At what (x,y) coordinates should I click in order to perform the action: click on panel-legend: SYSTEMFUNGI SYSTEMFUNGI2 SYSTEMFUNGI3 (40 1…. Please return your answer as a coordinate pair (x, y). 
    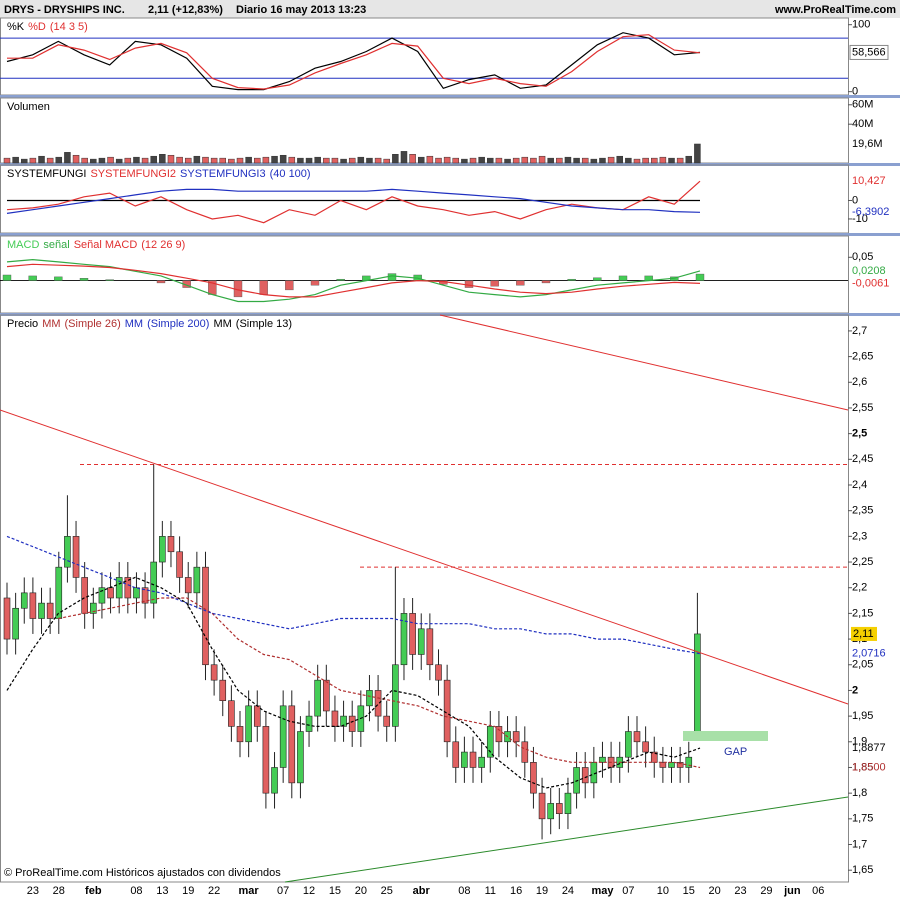
    Looking at the image, I should click on (159, 174).